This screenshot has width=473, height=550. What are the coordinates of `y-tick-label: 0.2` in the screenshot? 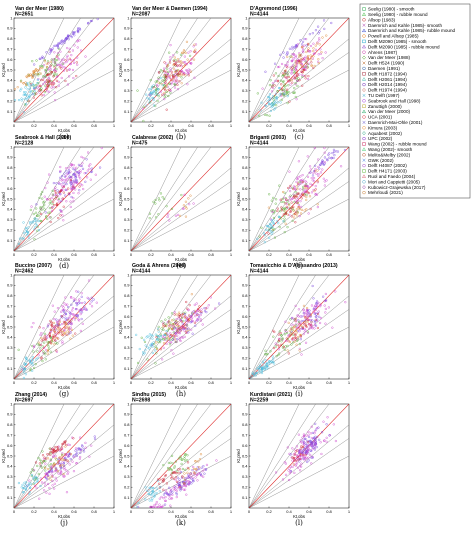 It's located at (245, 358).